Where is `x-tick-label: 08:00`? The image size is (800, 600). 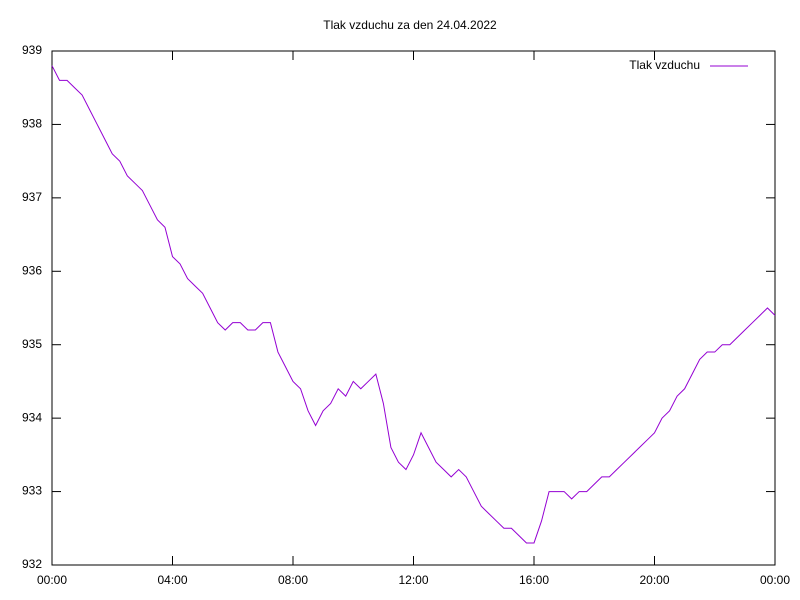
x-tick-label: 08:00 is located at coordinates (293, 580).